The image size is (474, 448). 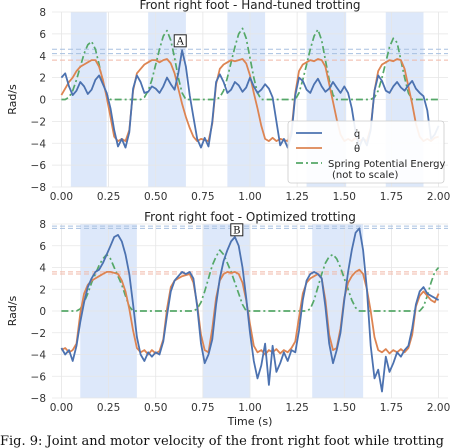 I want to click on annotation-label: A, so click(x=180, y=41).